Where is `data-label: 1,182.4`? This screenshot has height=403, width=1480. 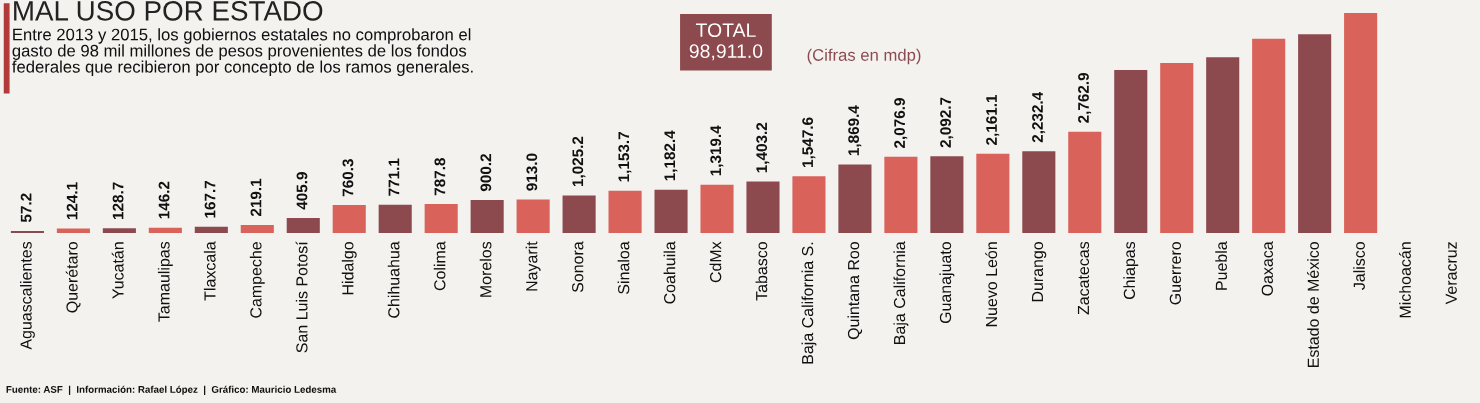
data-label: 1,182.4 is located at coordinates (671, 155).